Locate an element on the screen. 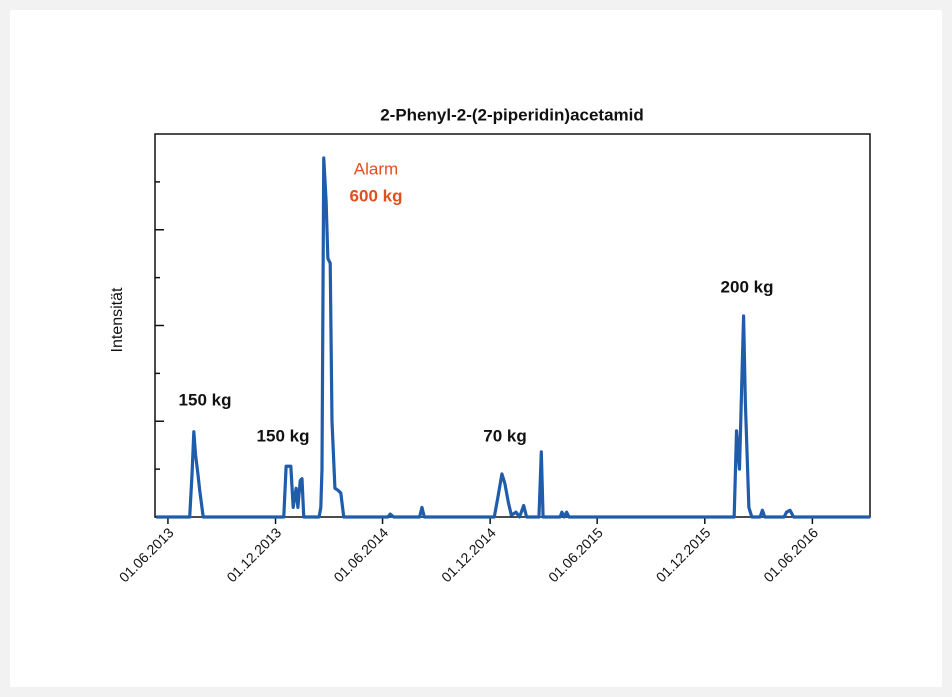 The width and height of the screenshot is (952, 697). annotation: 70 kg is located at coordinates (504, 435).